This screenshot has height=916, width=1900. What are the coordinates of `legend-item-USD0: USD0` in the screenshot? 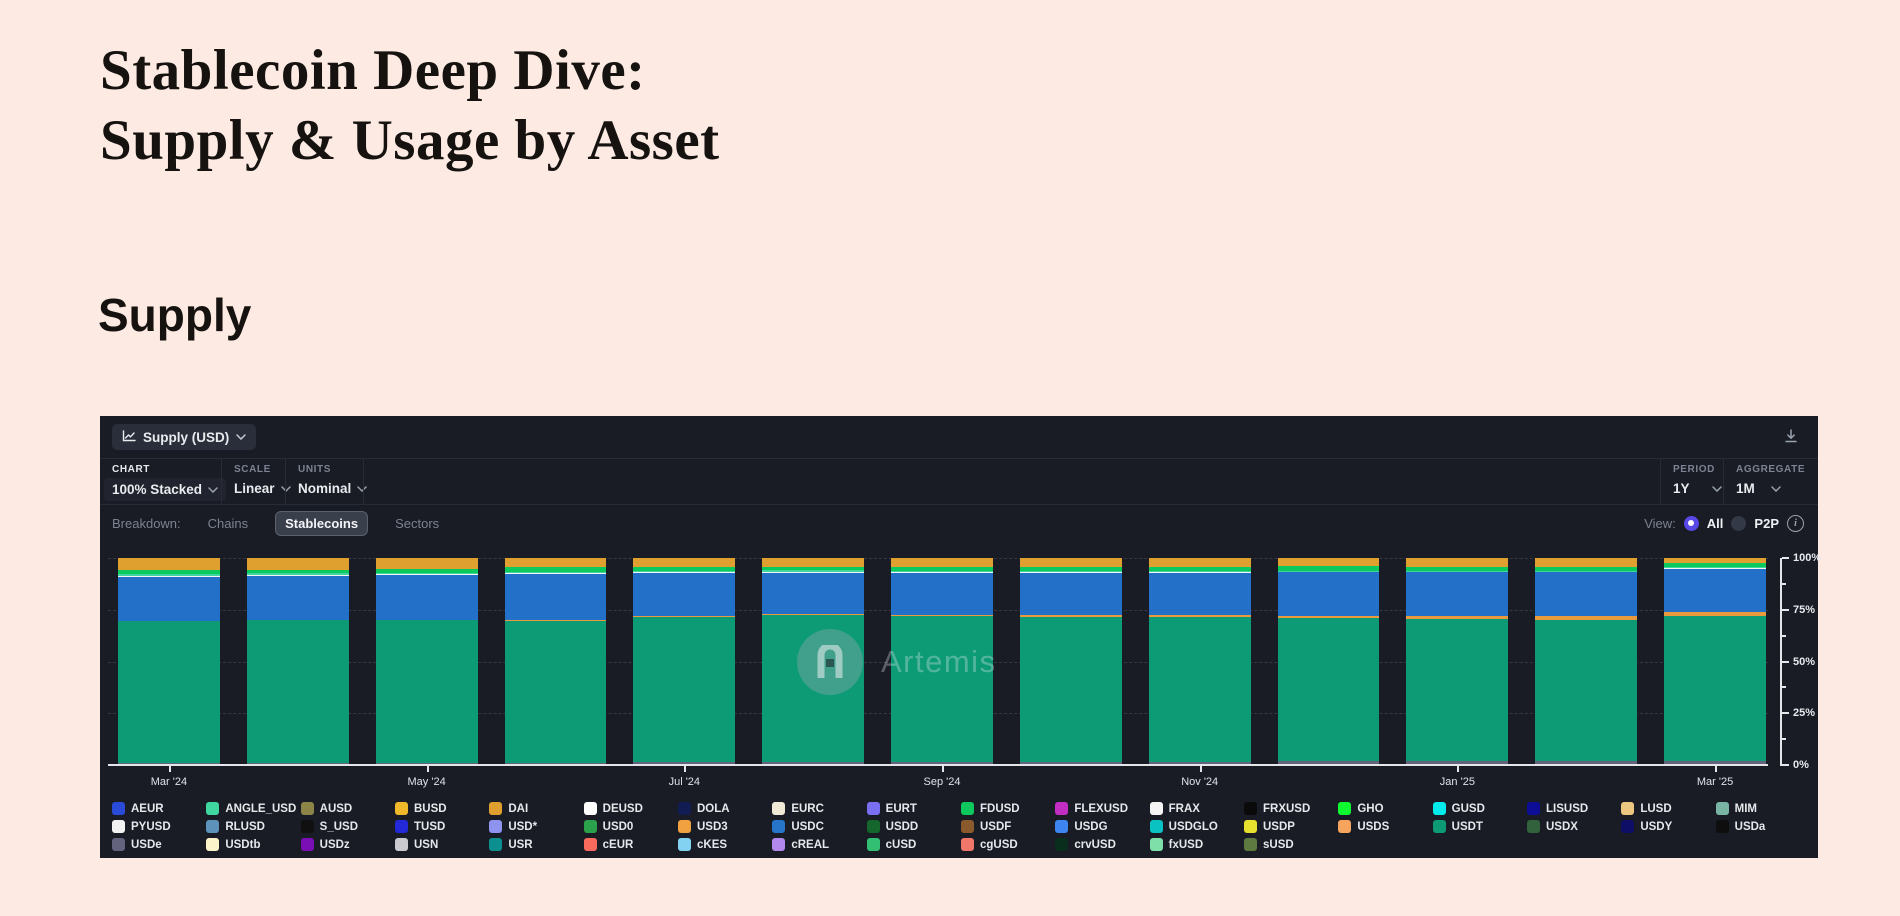 It's located at (628, 826).